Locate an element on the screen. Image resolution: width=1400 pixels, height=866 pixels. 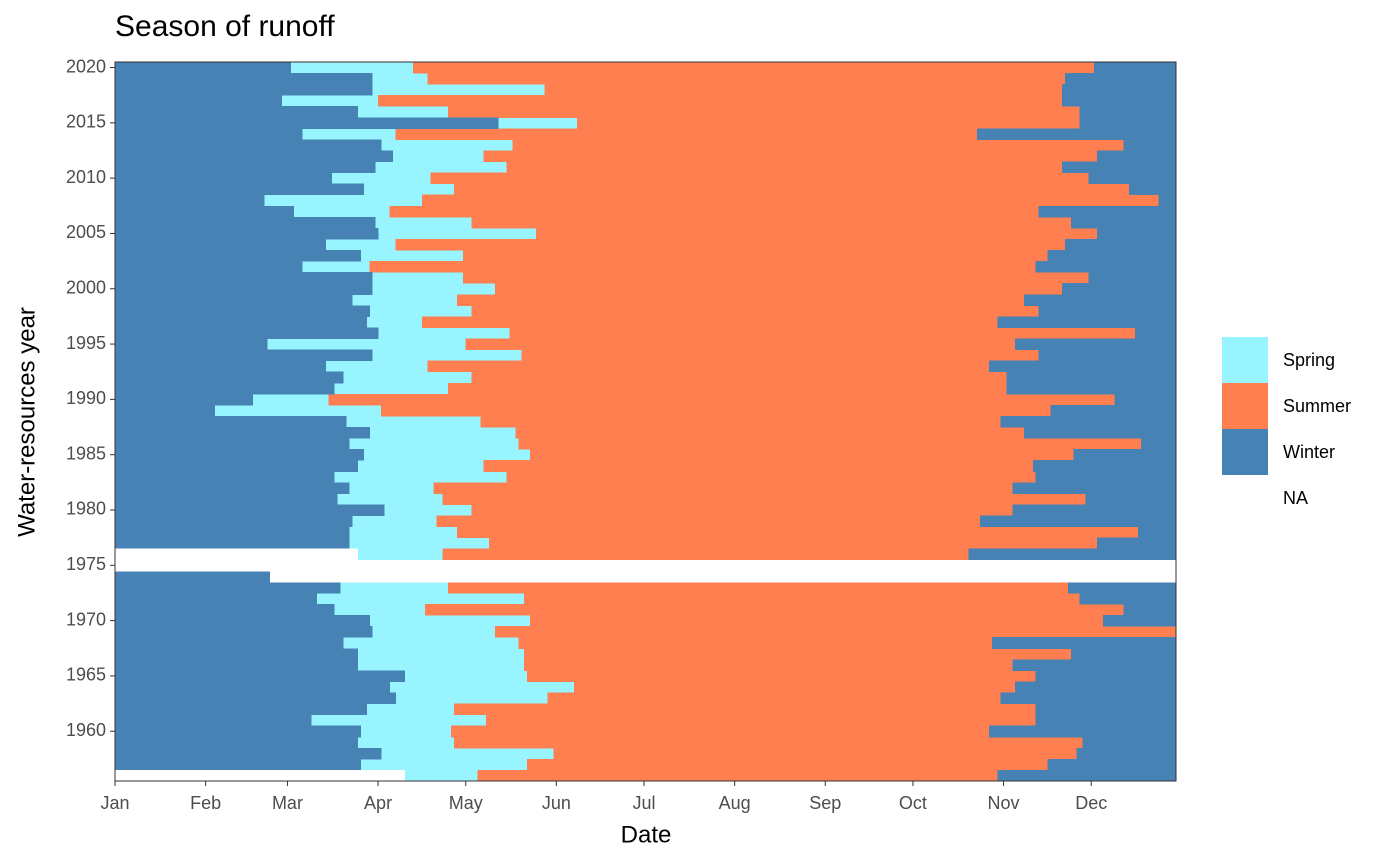
y-tick-label: 1985 is located at coordinates (86, 453).